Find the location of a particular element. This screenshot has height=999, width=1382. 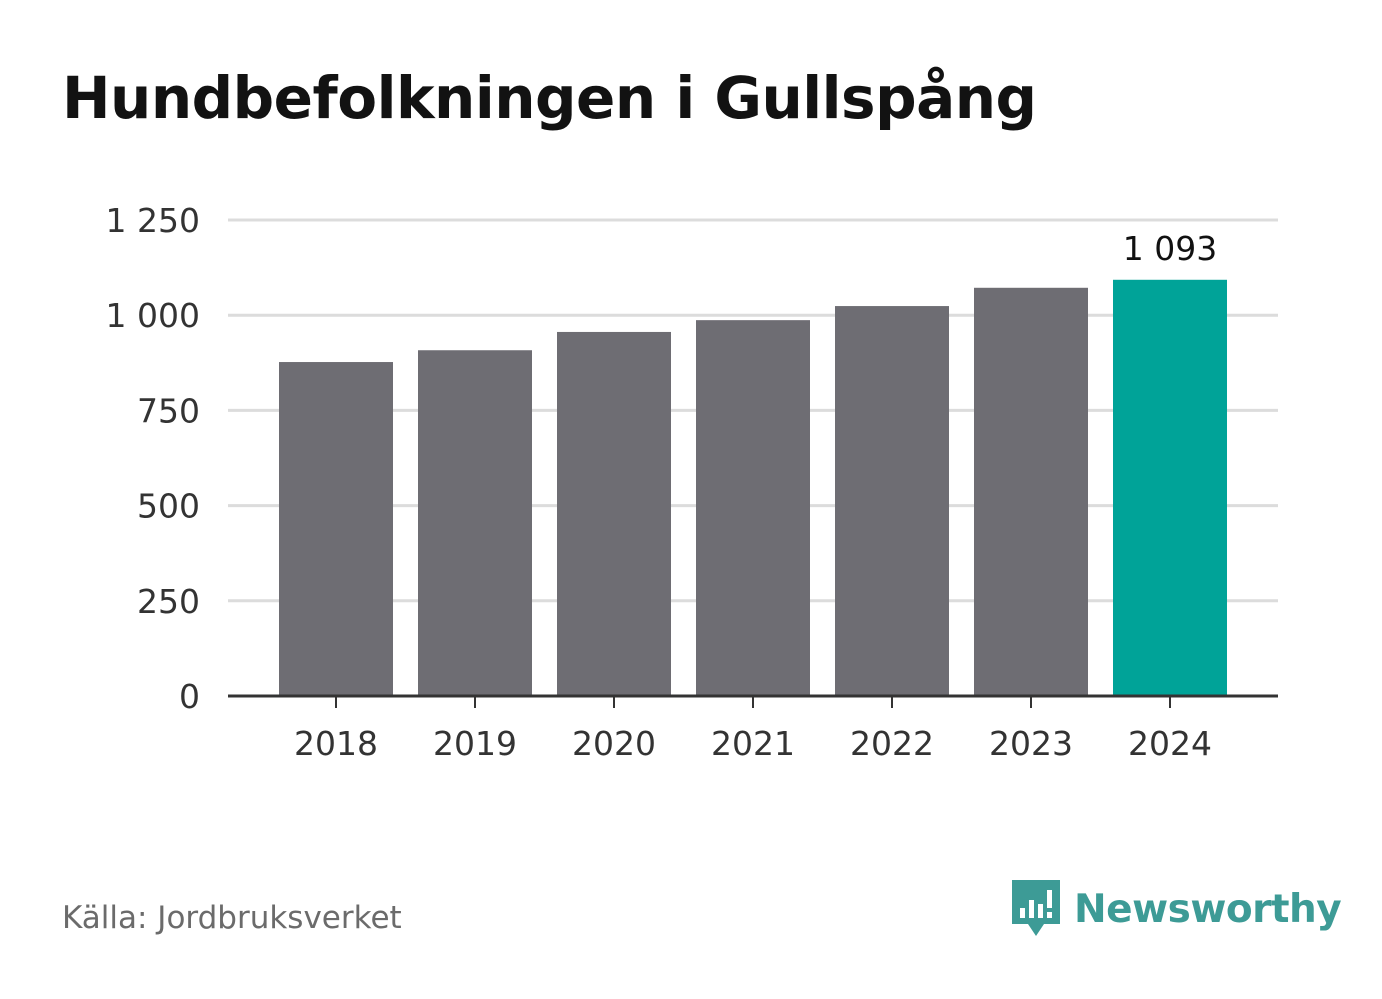

newsworthy-logo-icon is located at coordinates (1036, 908).